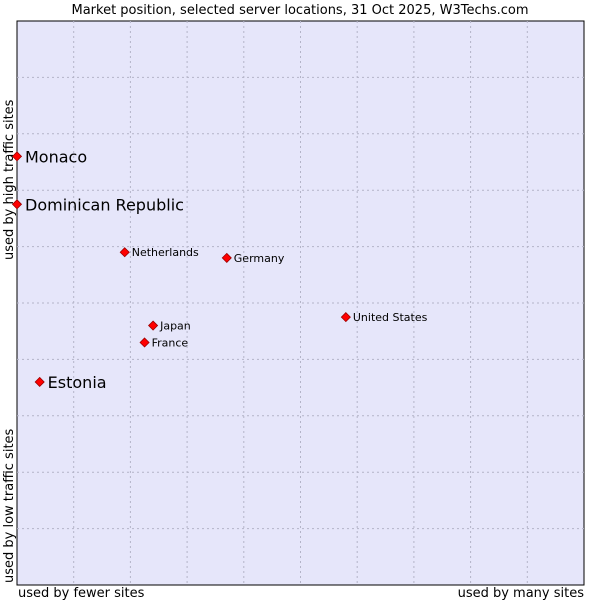 The image size is (600, 600). I want to click on point-marker-united-states, so click(345, 317).